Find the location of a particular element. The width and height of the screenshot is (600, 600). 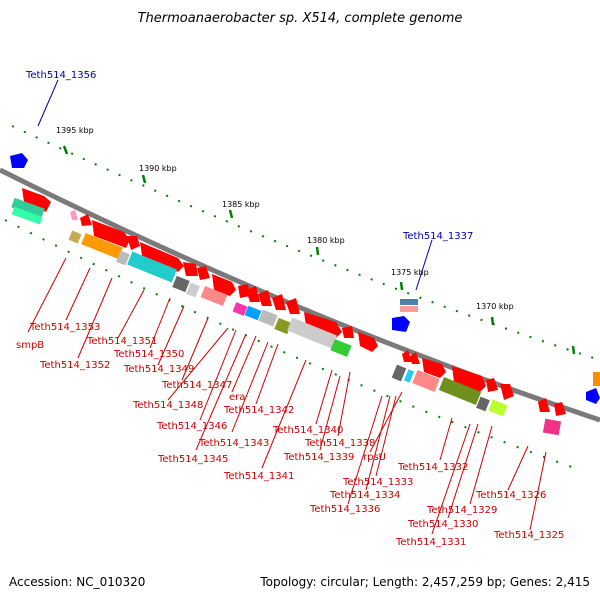

gene-r1-o is located at coordinates (348, 332).